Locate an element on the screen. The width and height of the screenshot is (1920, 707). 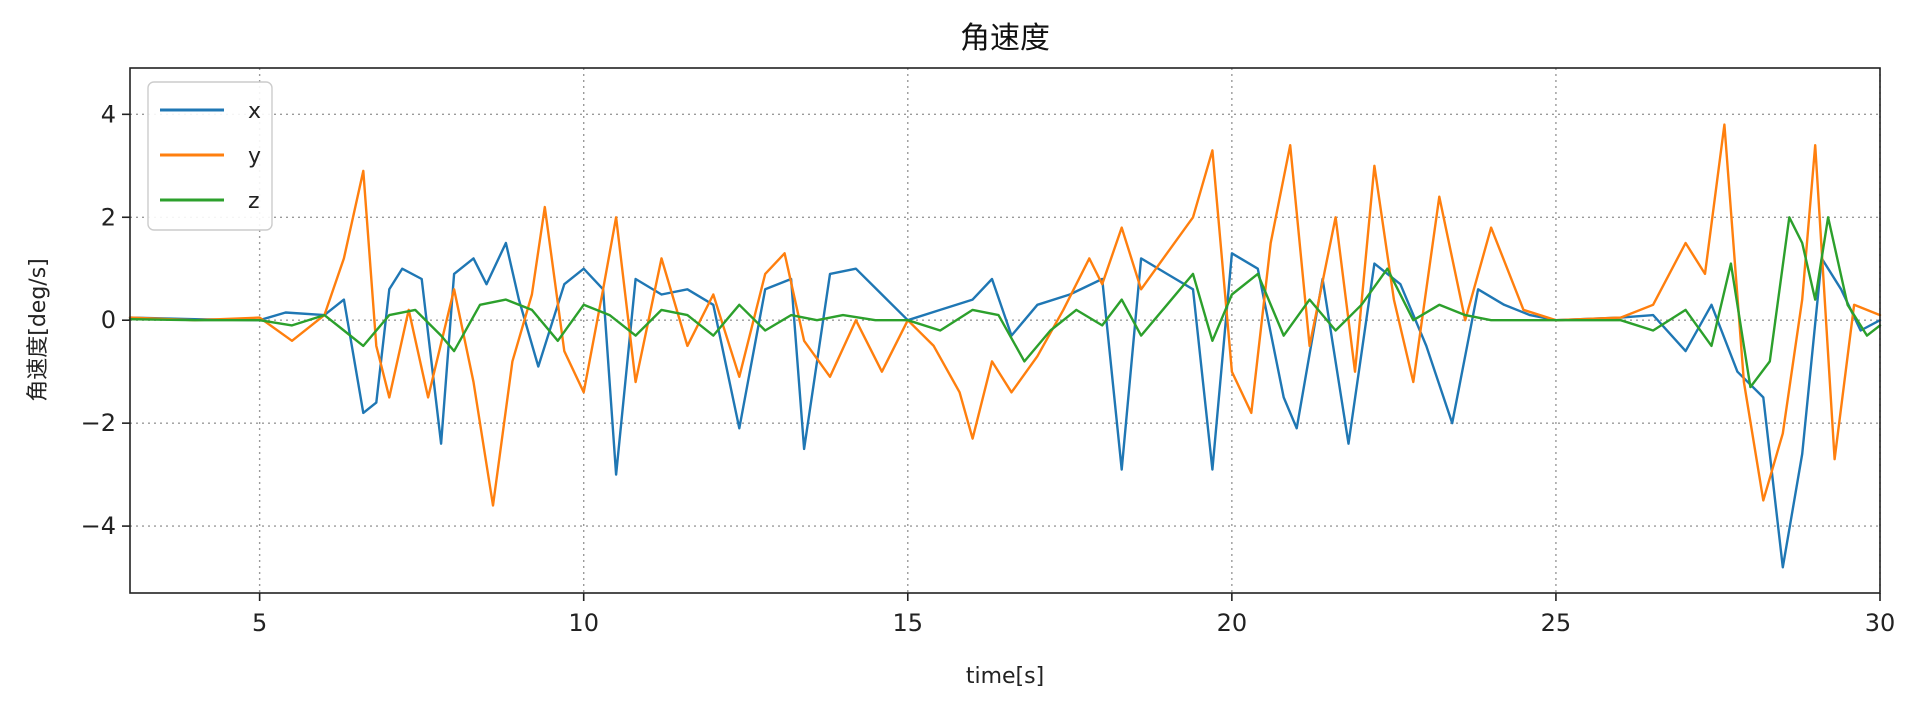
x-tick-label: 10 is located at coordinates (583, 623).